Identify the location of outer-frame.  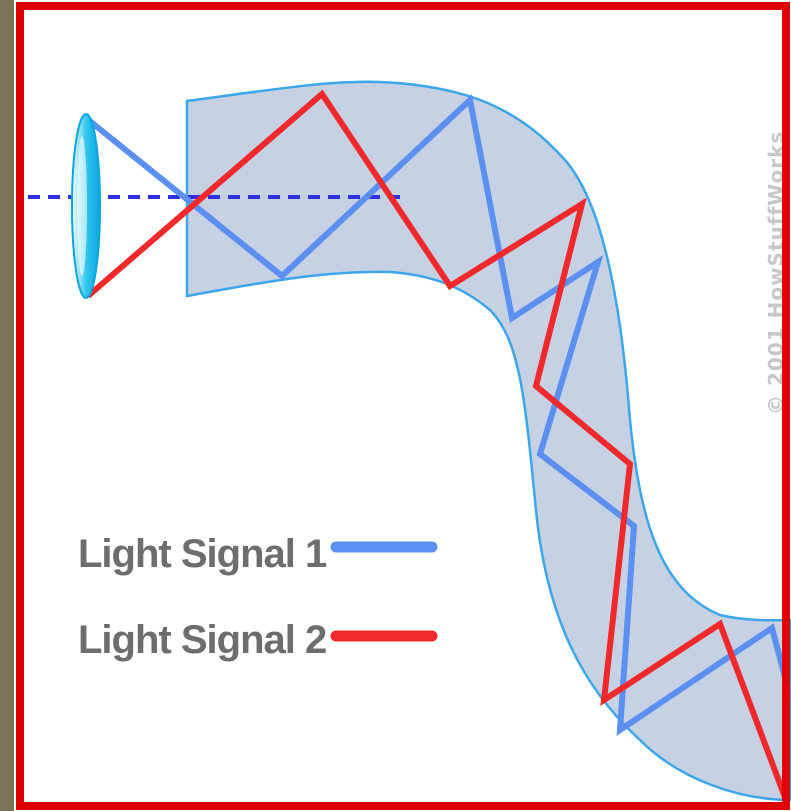
(7, 405).